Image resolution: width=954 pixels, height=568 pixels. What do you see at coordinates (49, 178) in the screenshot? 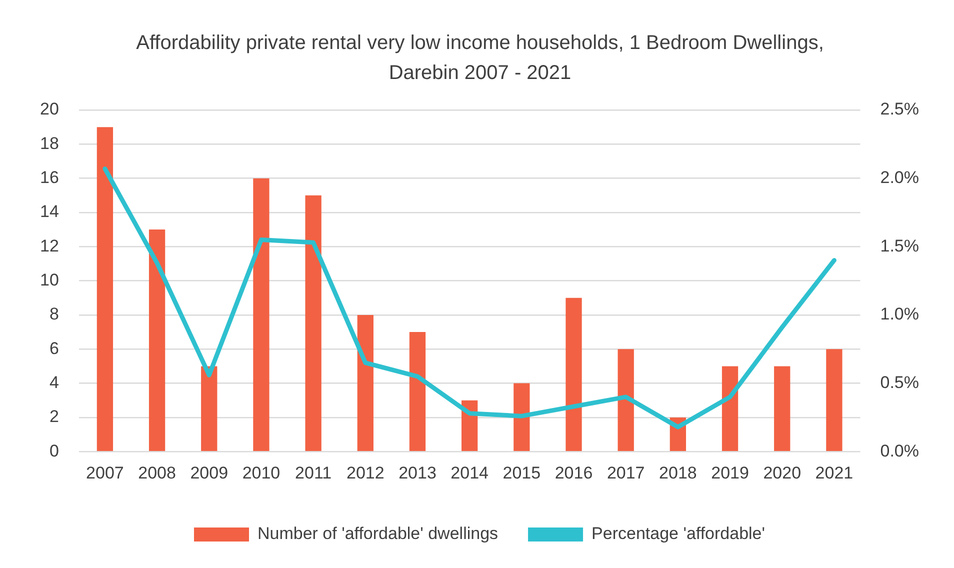
I see `y-tick-label: 16` at bounding box center [49, 178].